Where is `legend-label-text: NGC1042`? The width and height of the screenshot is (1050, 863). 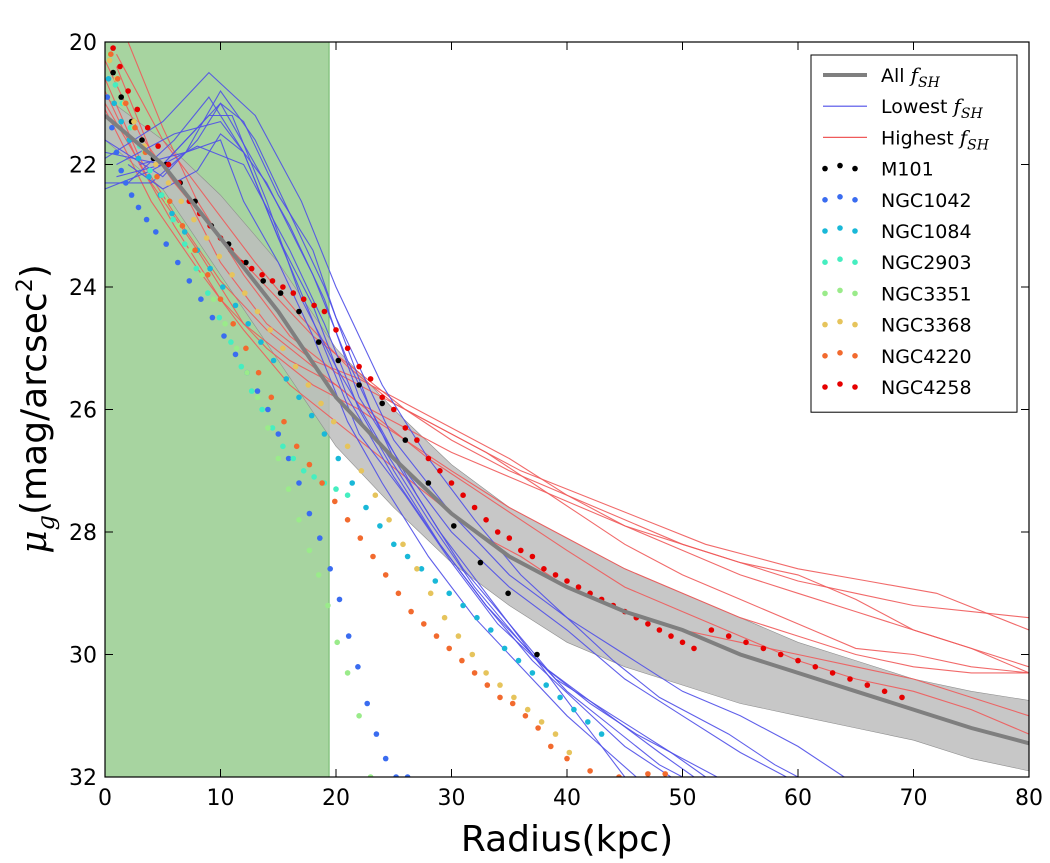
legend-label-text: NGC1042 is located at coordinates (926, 201).